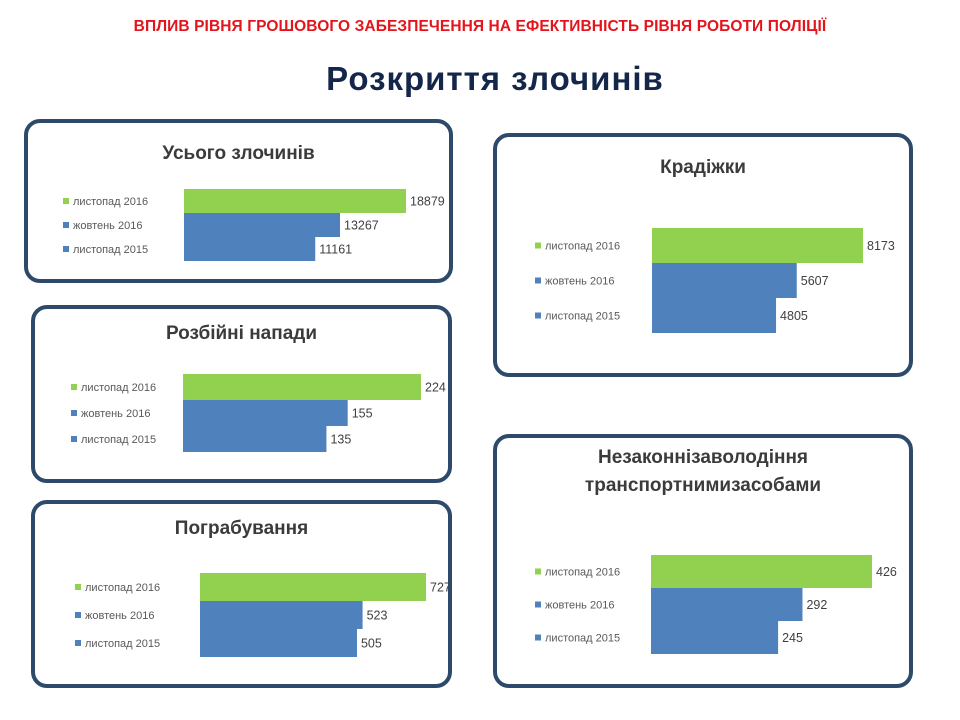 Image resolution: width=960 pixels, height=720 pixels. I want to click on chart-title-vehicle-theft-line1: Незаконнізаволодіння, so click(703, 457).